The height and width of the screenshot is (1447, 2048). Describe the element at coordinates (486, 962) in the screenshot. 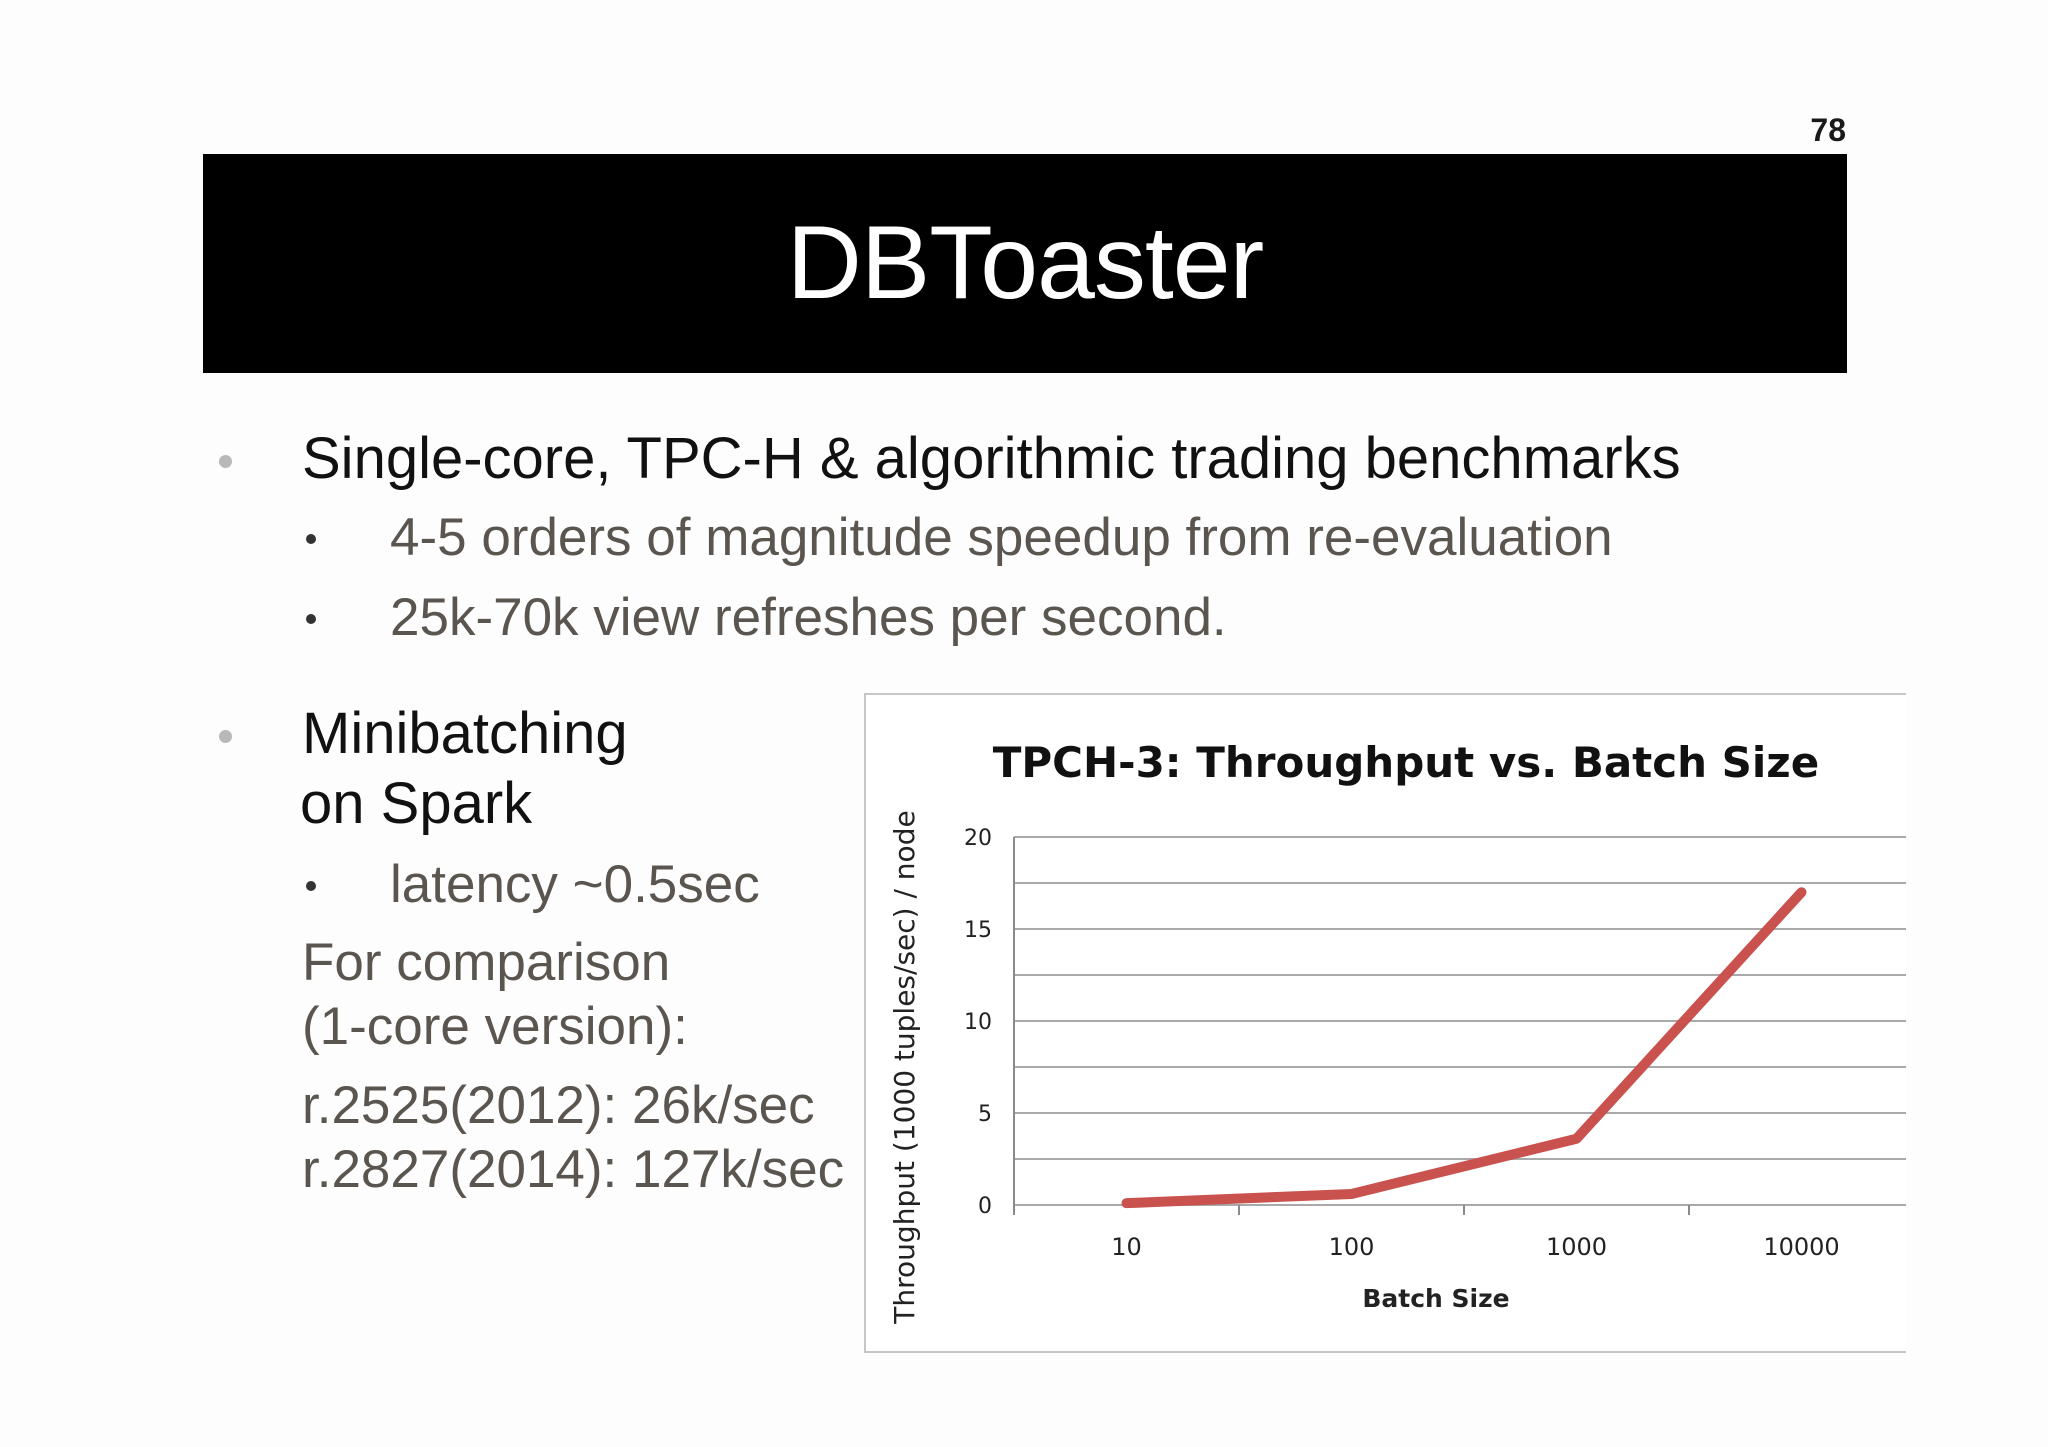

I see `comparison-heading: For comparison` at that location.